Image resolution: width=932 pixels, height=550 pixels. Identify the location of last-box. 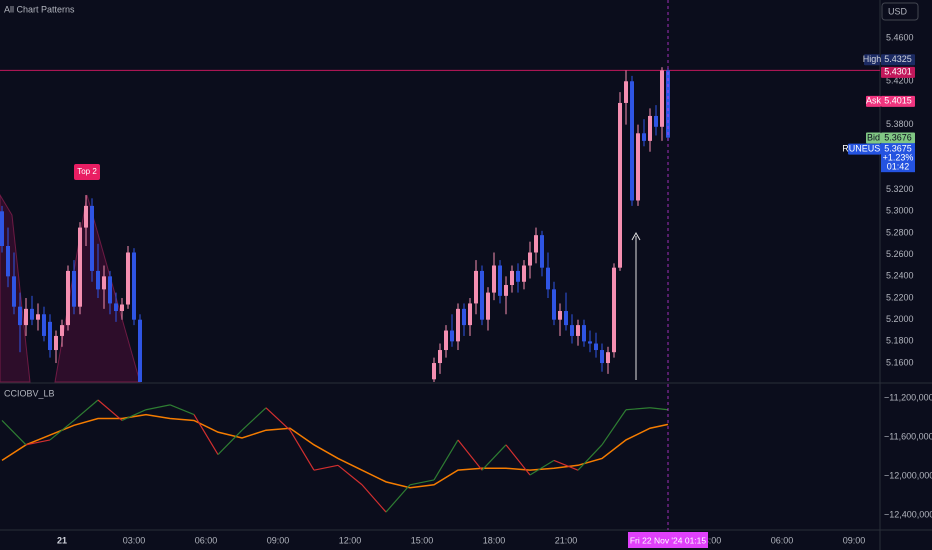
(898, 158).